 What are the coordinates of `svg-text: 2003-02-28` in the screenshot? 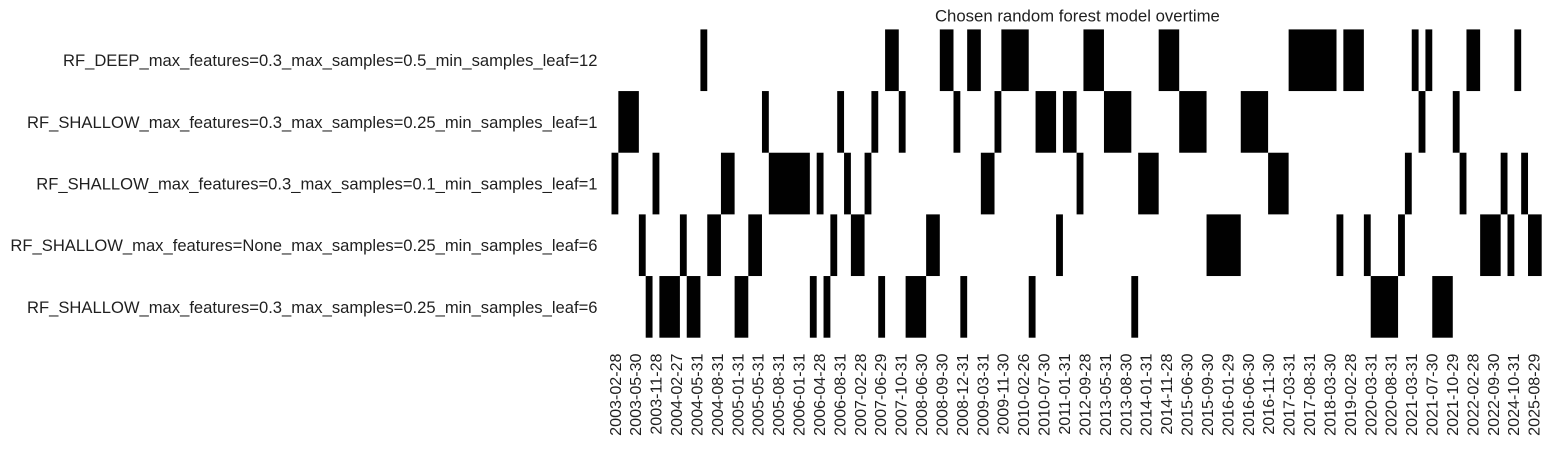 It's located at (616, 394).